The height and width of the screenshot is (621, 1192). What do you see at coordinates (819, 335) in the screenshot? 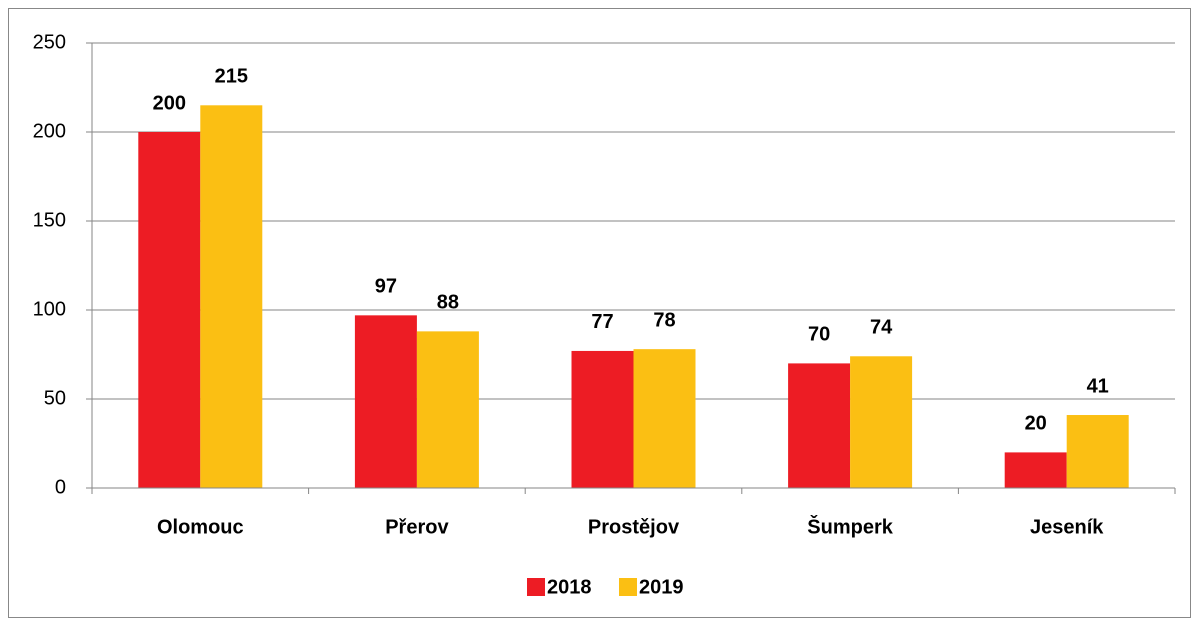
I see `data-label: 70` at bounding box center [819, 335].